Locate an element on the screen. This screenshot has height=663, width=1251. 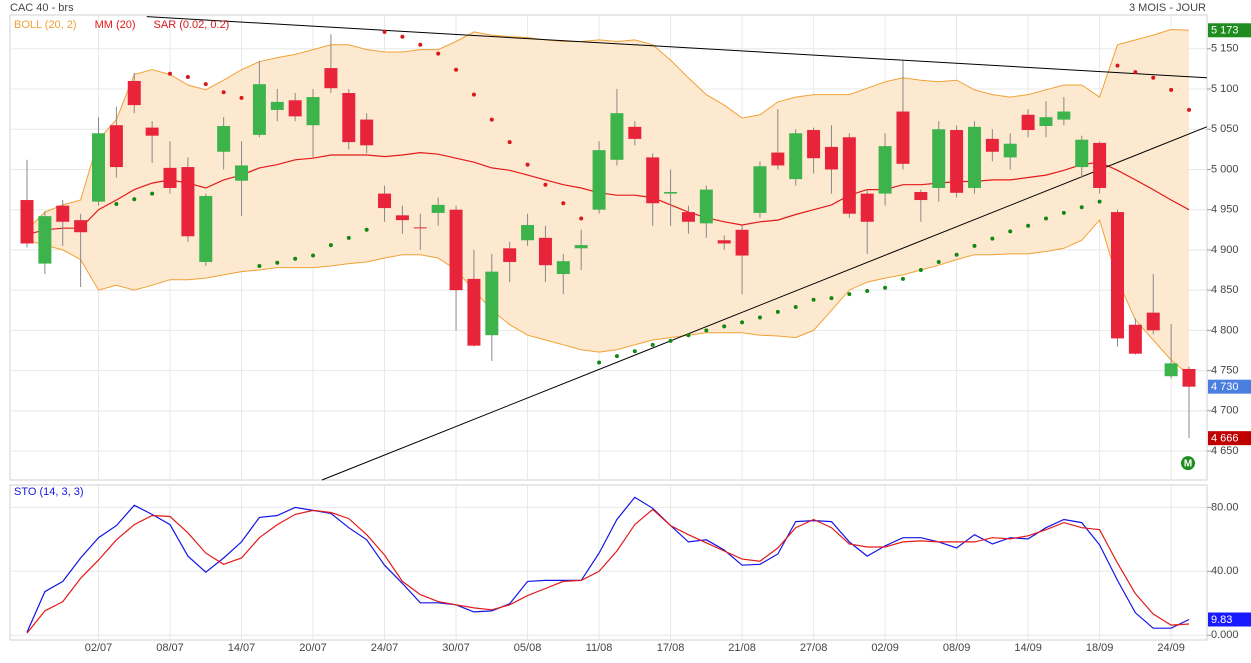
x-tick-label: 14/09 is located at coordinates (1028, 648).